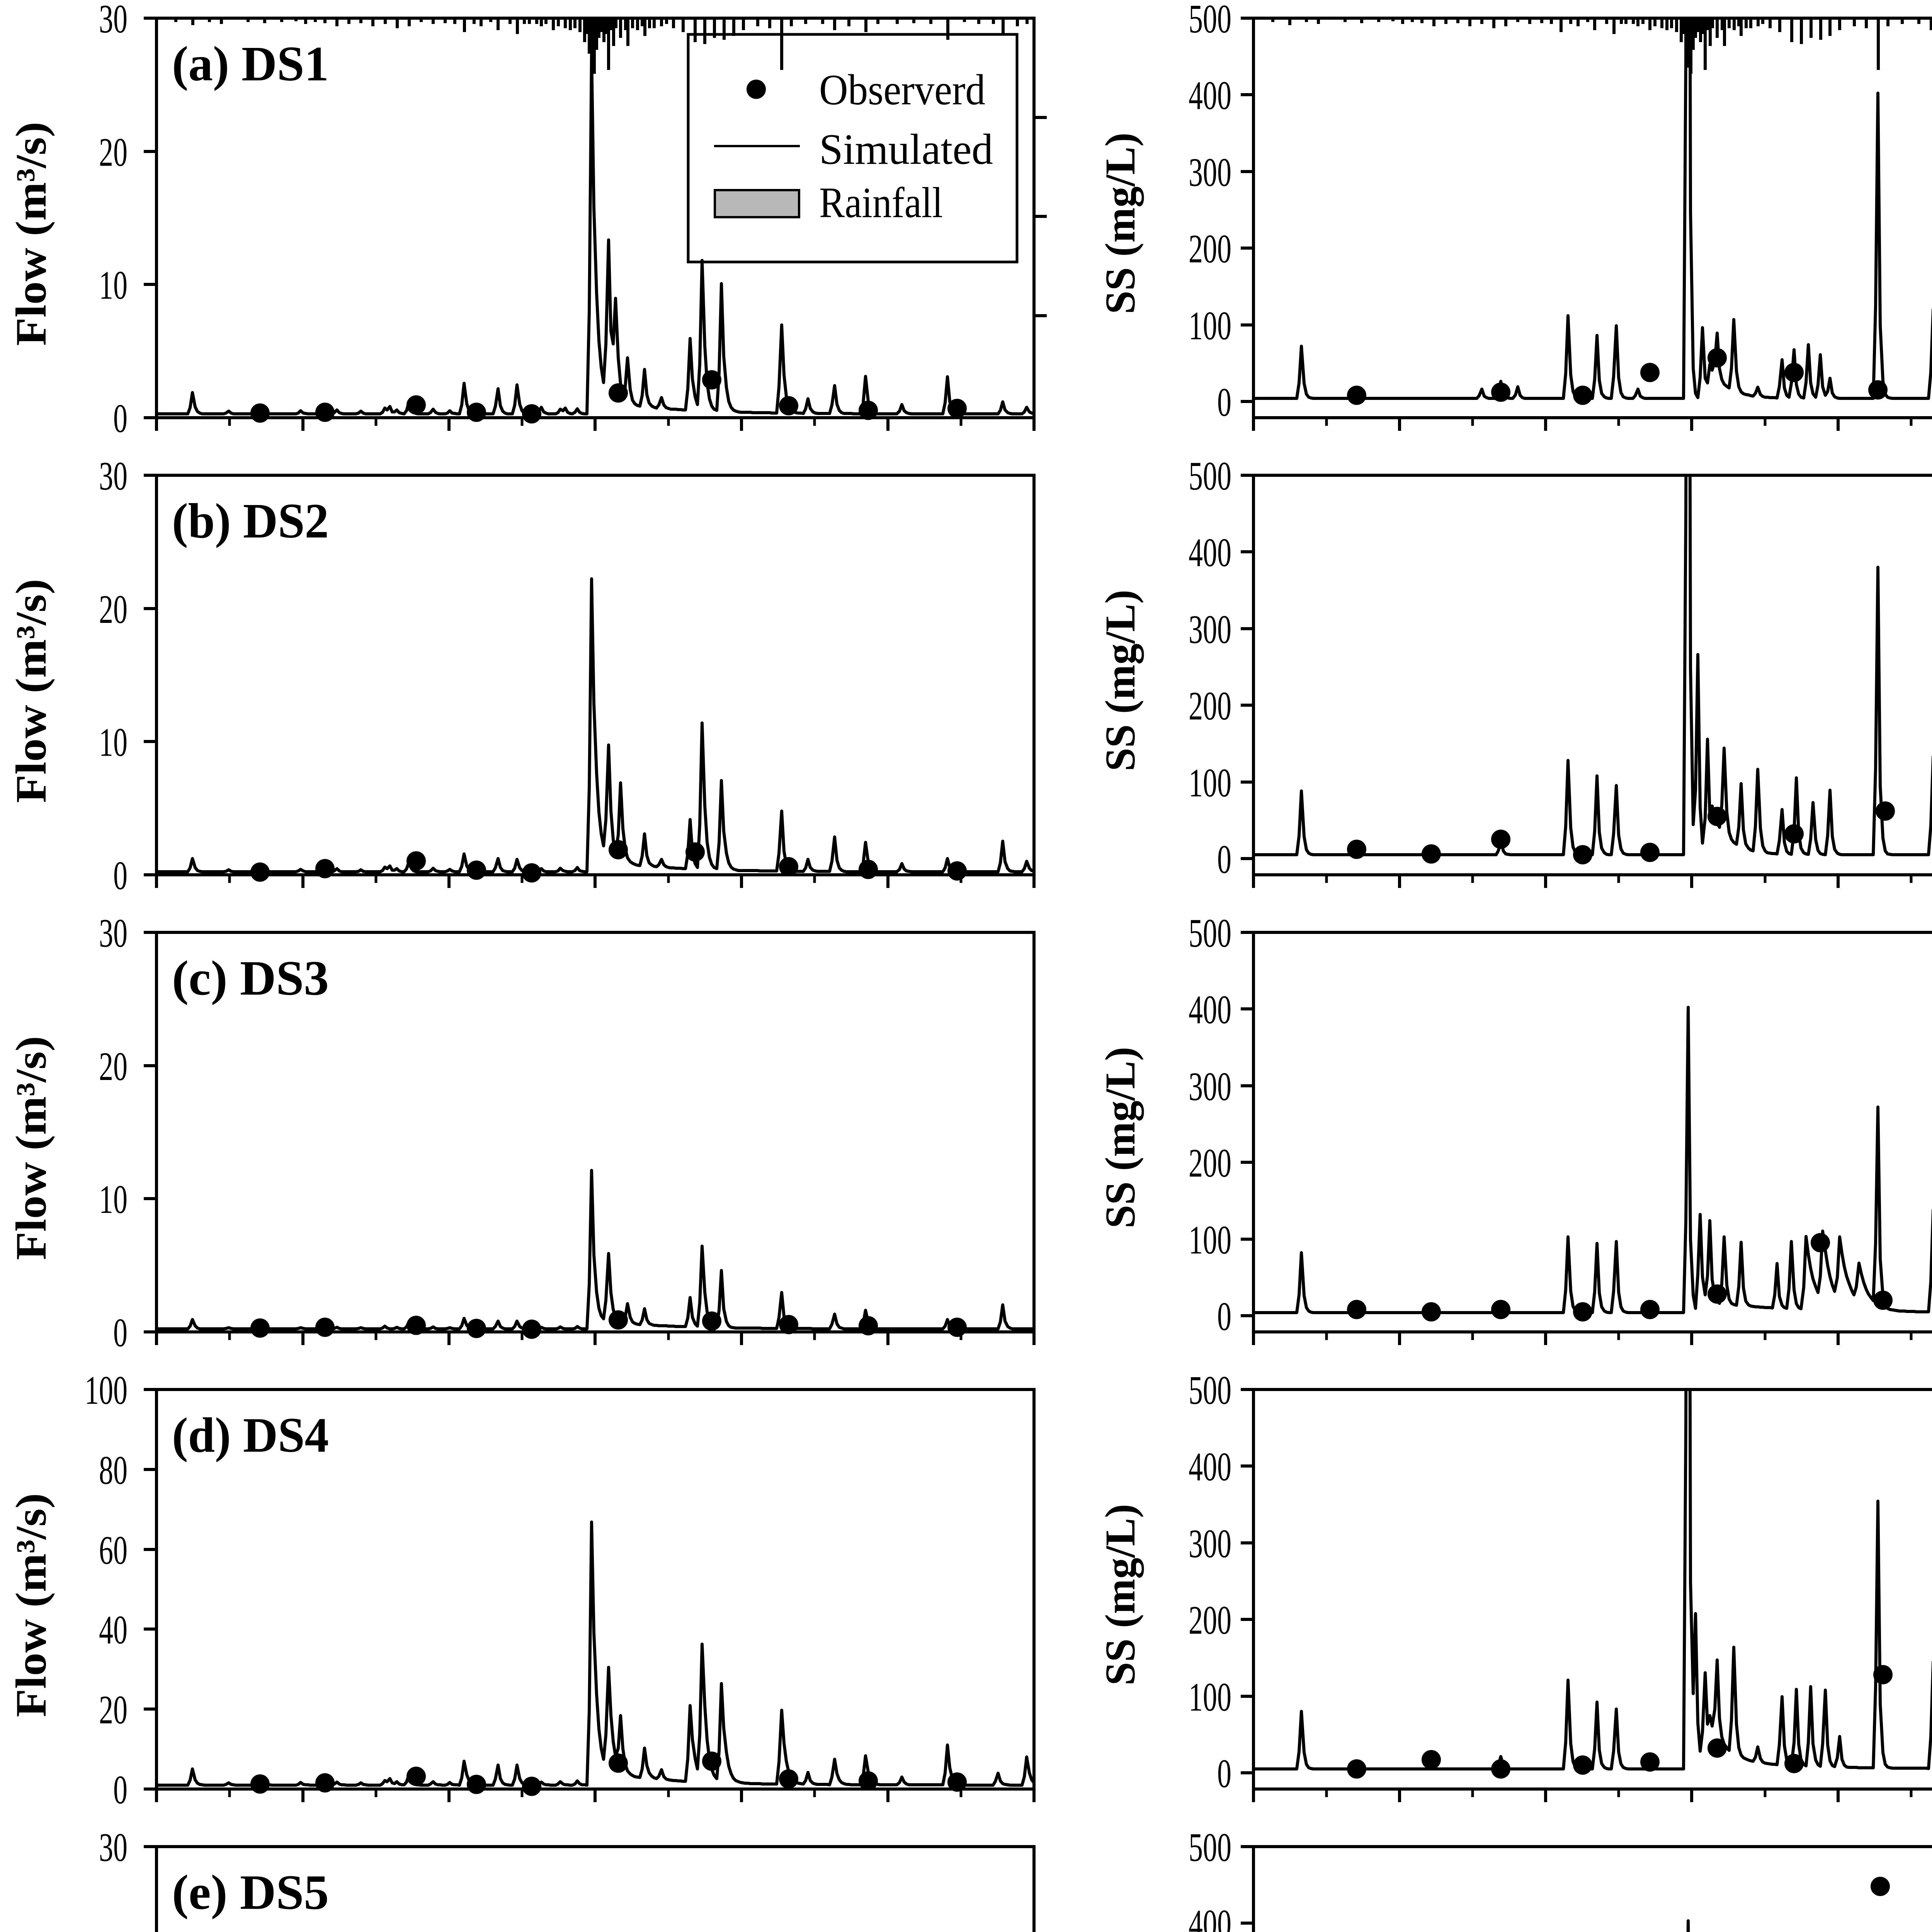 The image size is (1932, 1932). What do you see at coordinates (251, 1893) in the screenshot?
I see `svg-text: (e) DS5` at bounding box center [251, 1893].